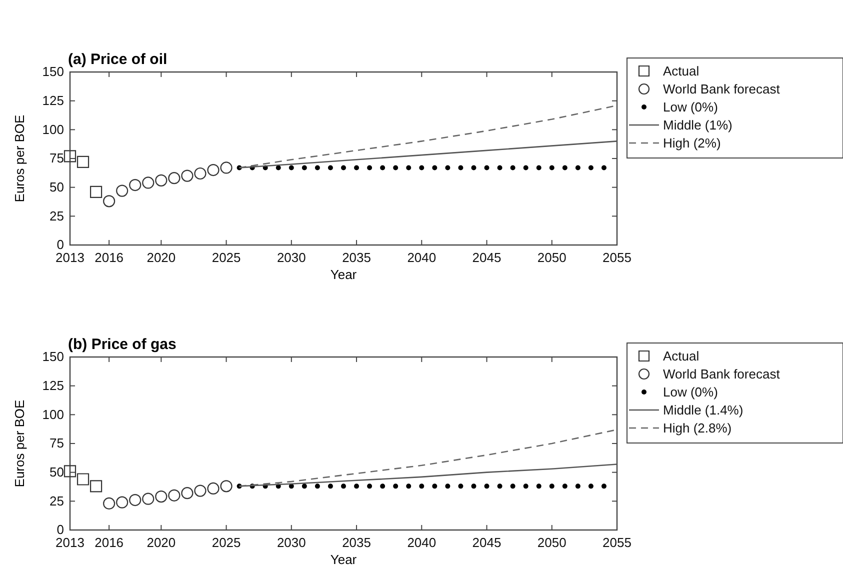 Image resolution: width=843 pixels, height=570 pixels. I want to click on chart-title: (a) Price of oil, so click(118, 59).